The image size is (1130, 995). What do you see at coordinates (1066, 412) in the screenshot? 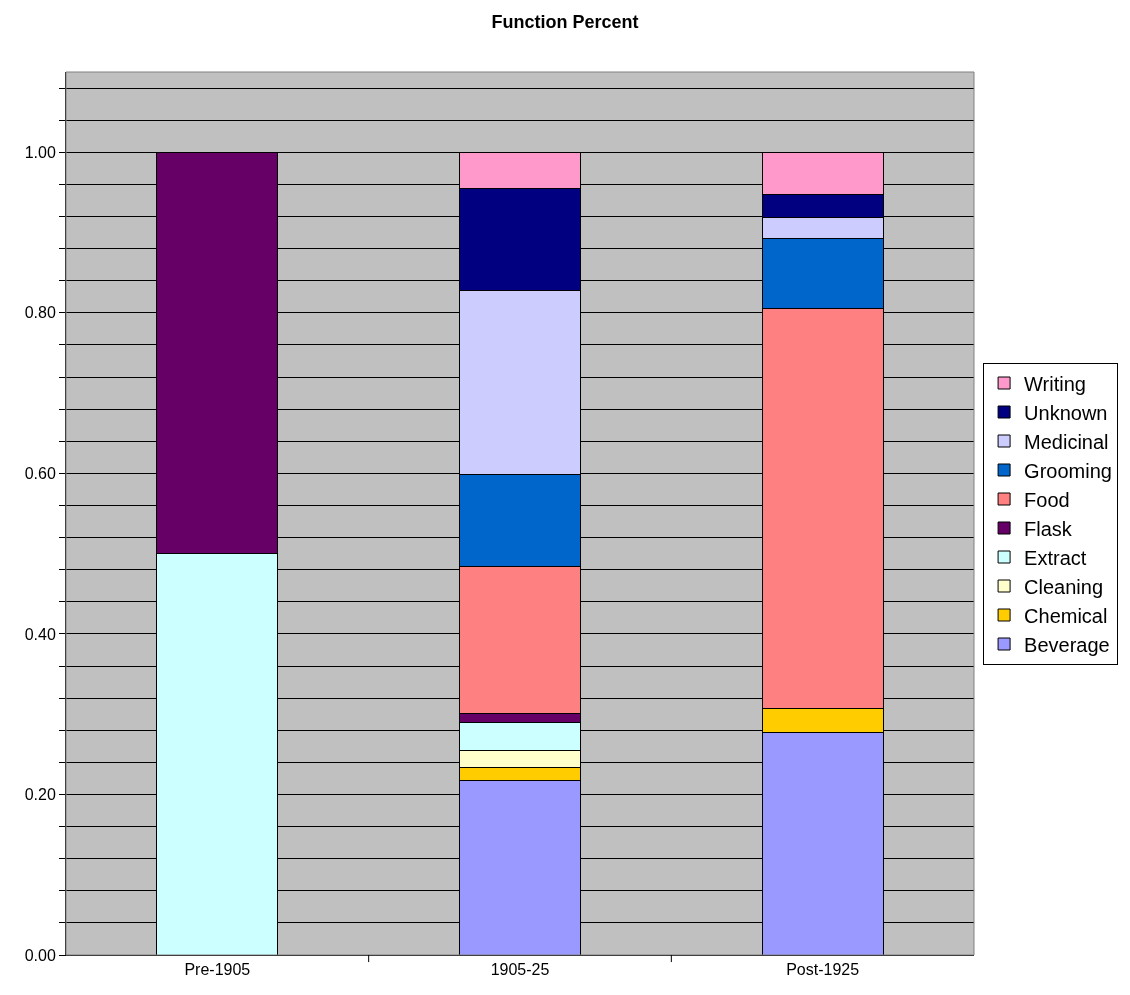
I see `legend-label: Unknown` at bounding box center [1066, 412].